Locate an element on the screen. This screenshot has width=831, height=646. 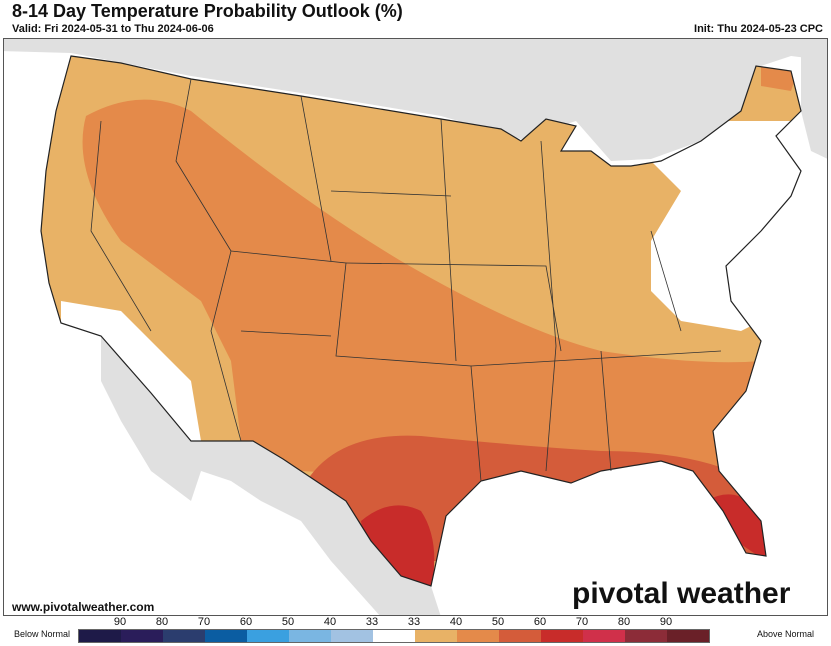
legend-colorbar is located at coordinates (394, 636).